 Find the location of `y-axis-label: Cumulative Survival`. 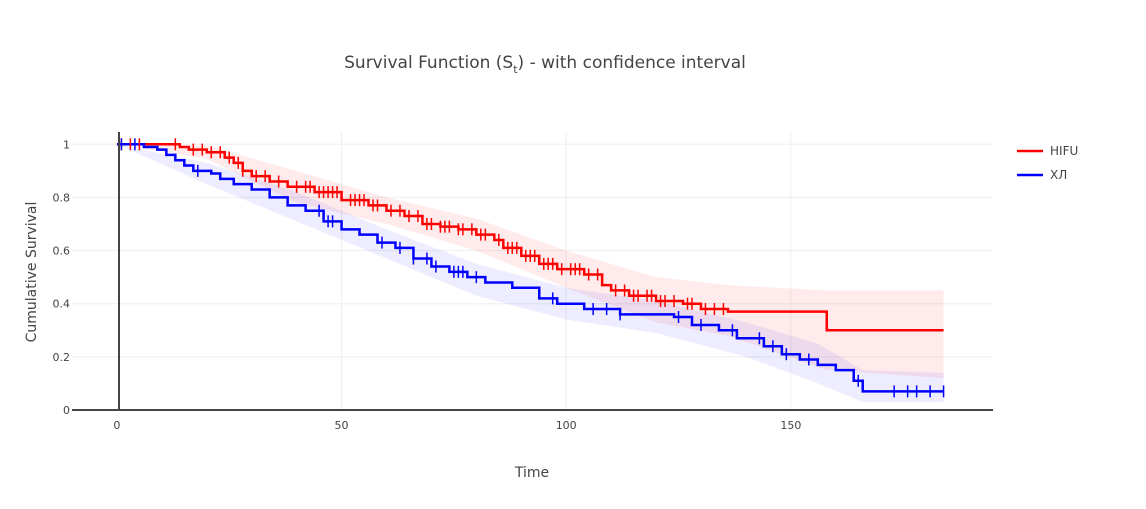

y-axis-label: Cumulative Survival is located at coordinates (32, 272).